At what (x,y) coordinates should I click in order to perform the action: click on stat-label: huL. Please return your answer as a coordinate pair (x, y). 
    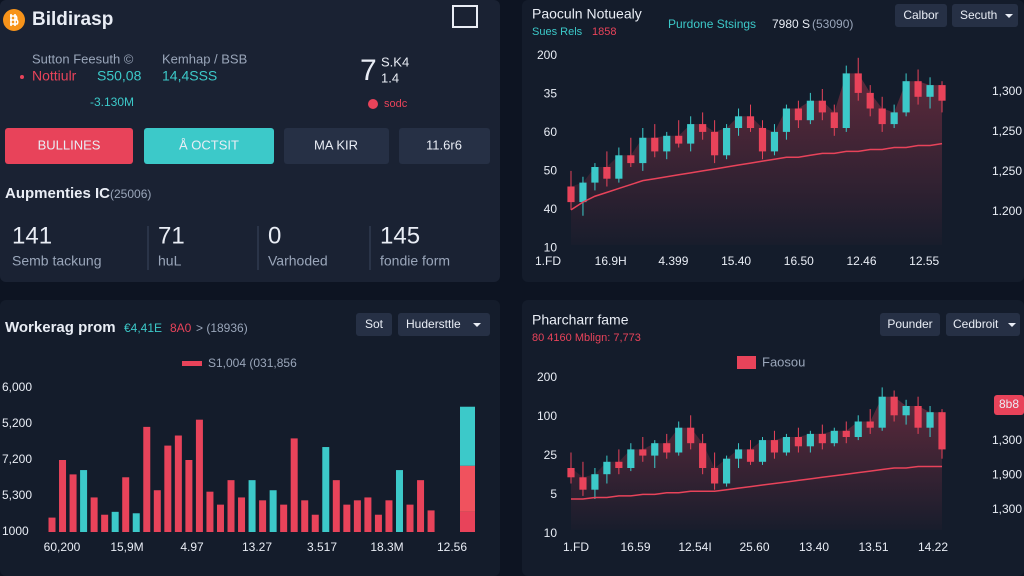
    Looking at the image, I should click on (170, 261).